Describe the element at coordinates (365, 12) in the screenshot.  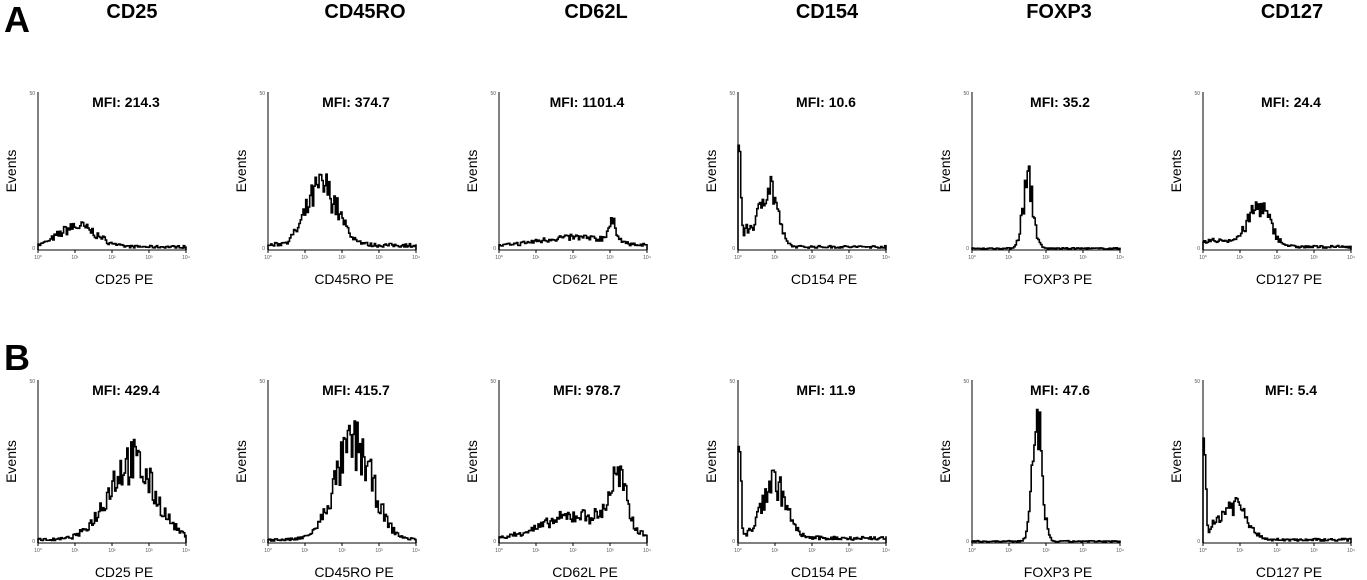
I see `column-header-cd45ro: CD45RO` at that location.